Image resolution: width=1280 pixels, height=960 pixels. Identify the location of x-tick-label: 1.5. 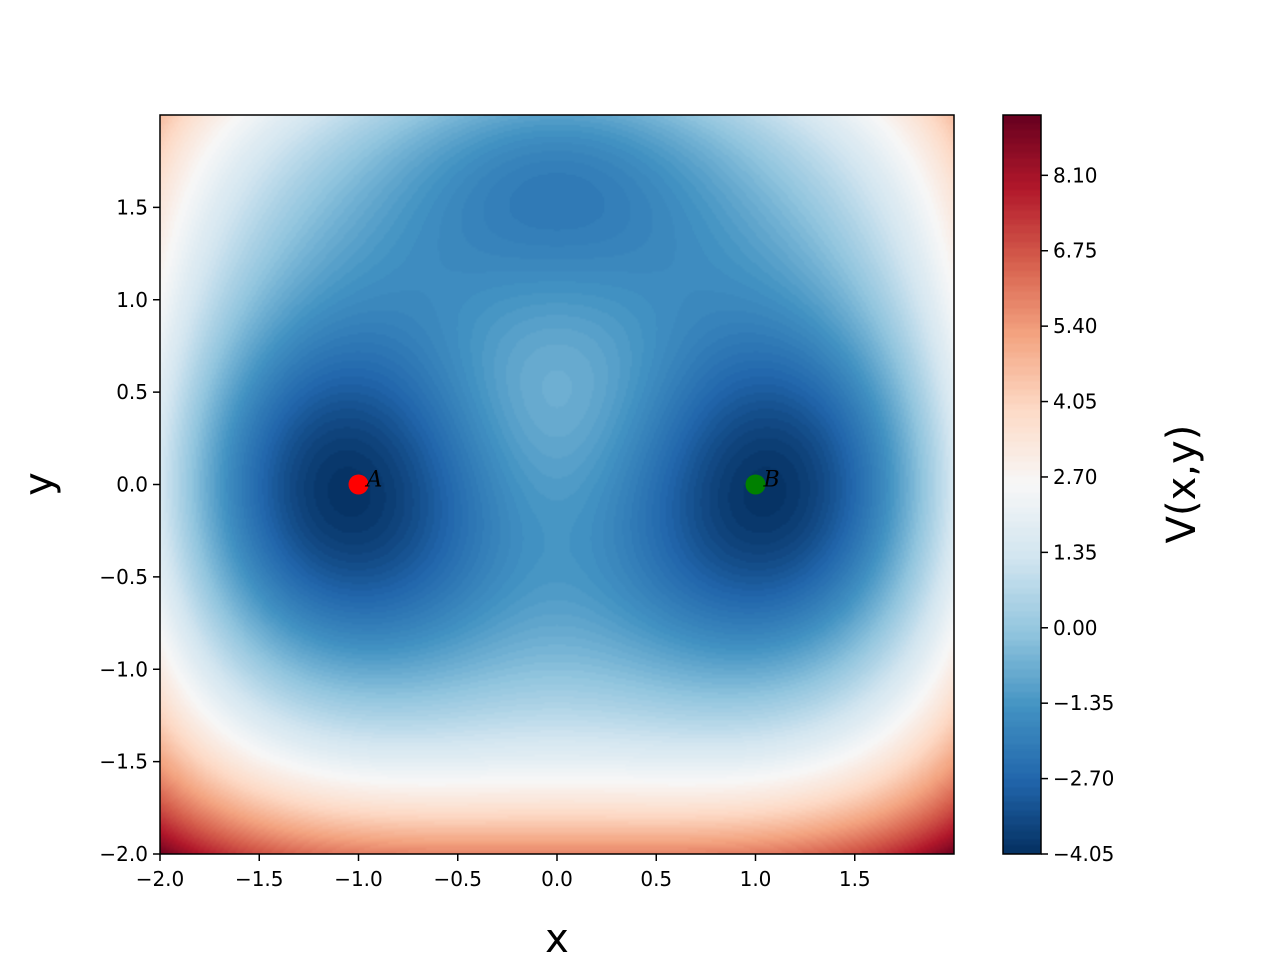
(855, 879).